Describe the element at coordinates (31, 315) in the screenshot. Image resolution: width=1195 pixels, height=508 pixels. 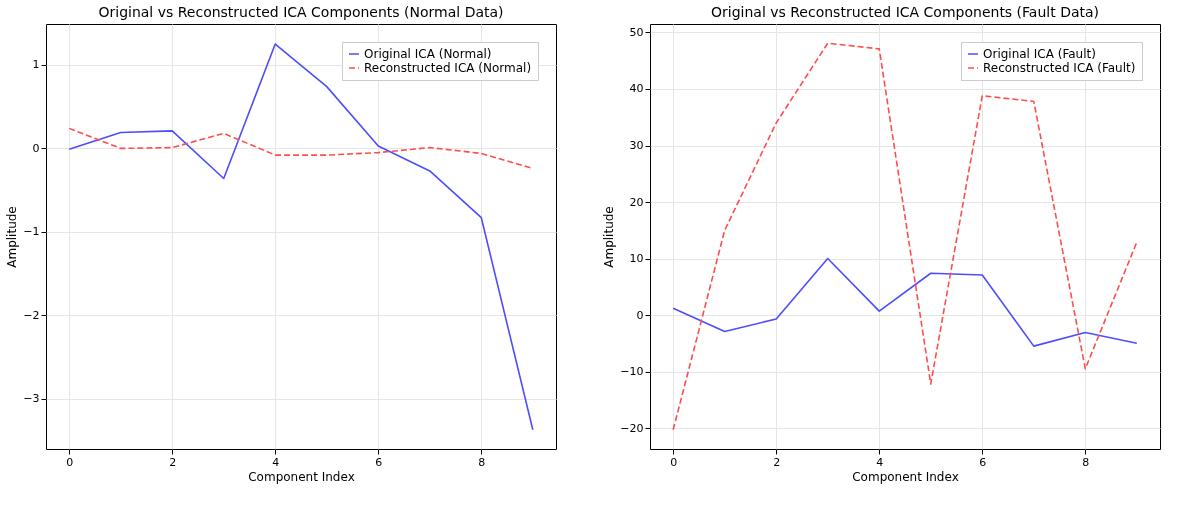
I see `y-tick-label: −2` at that location.